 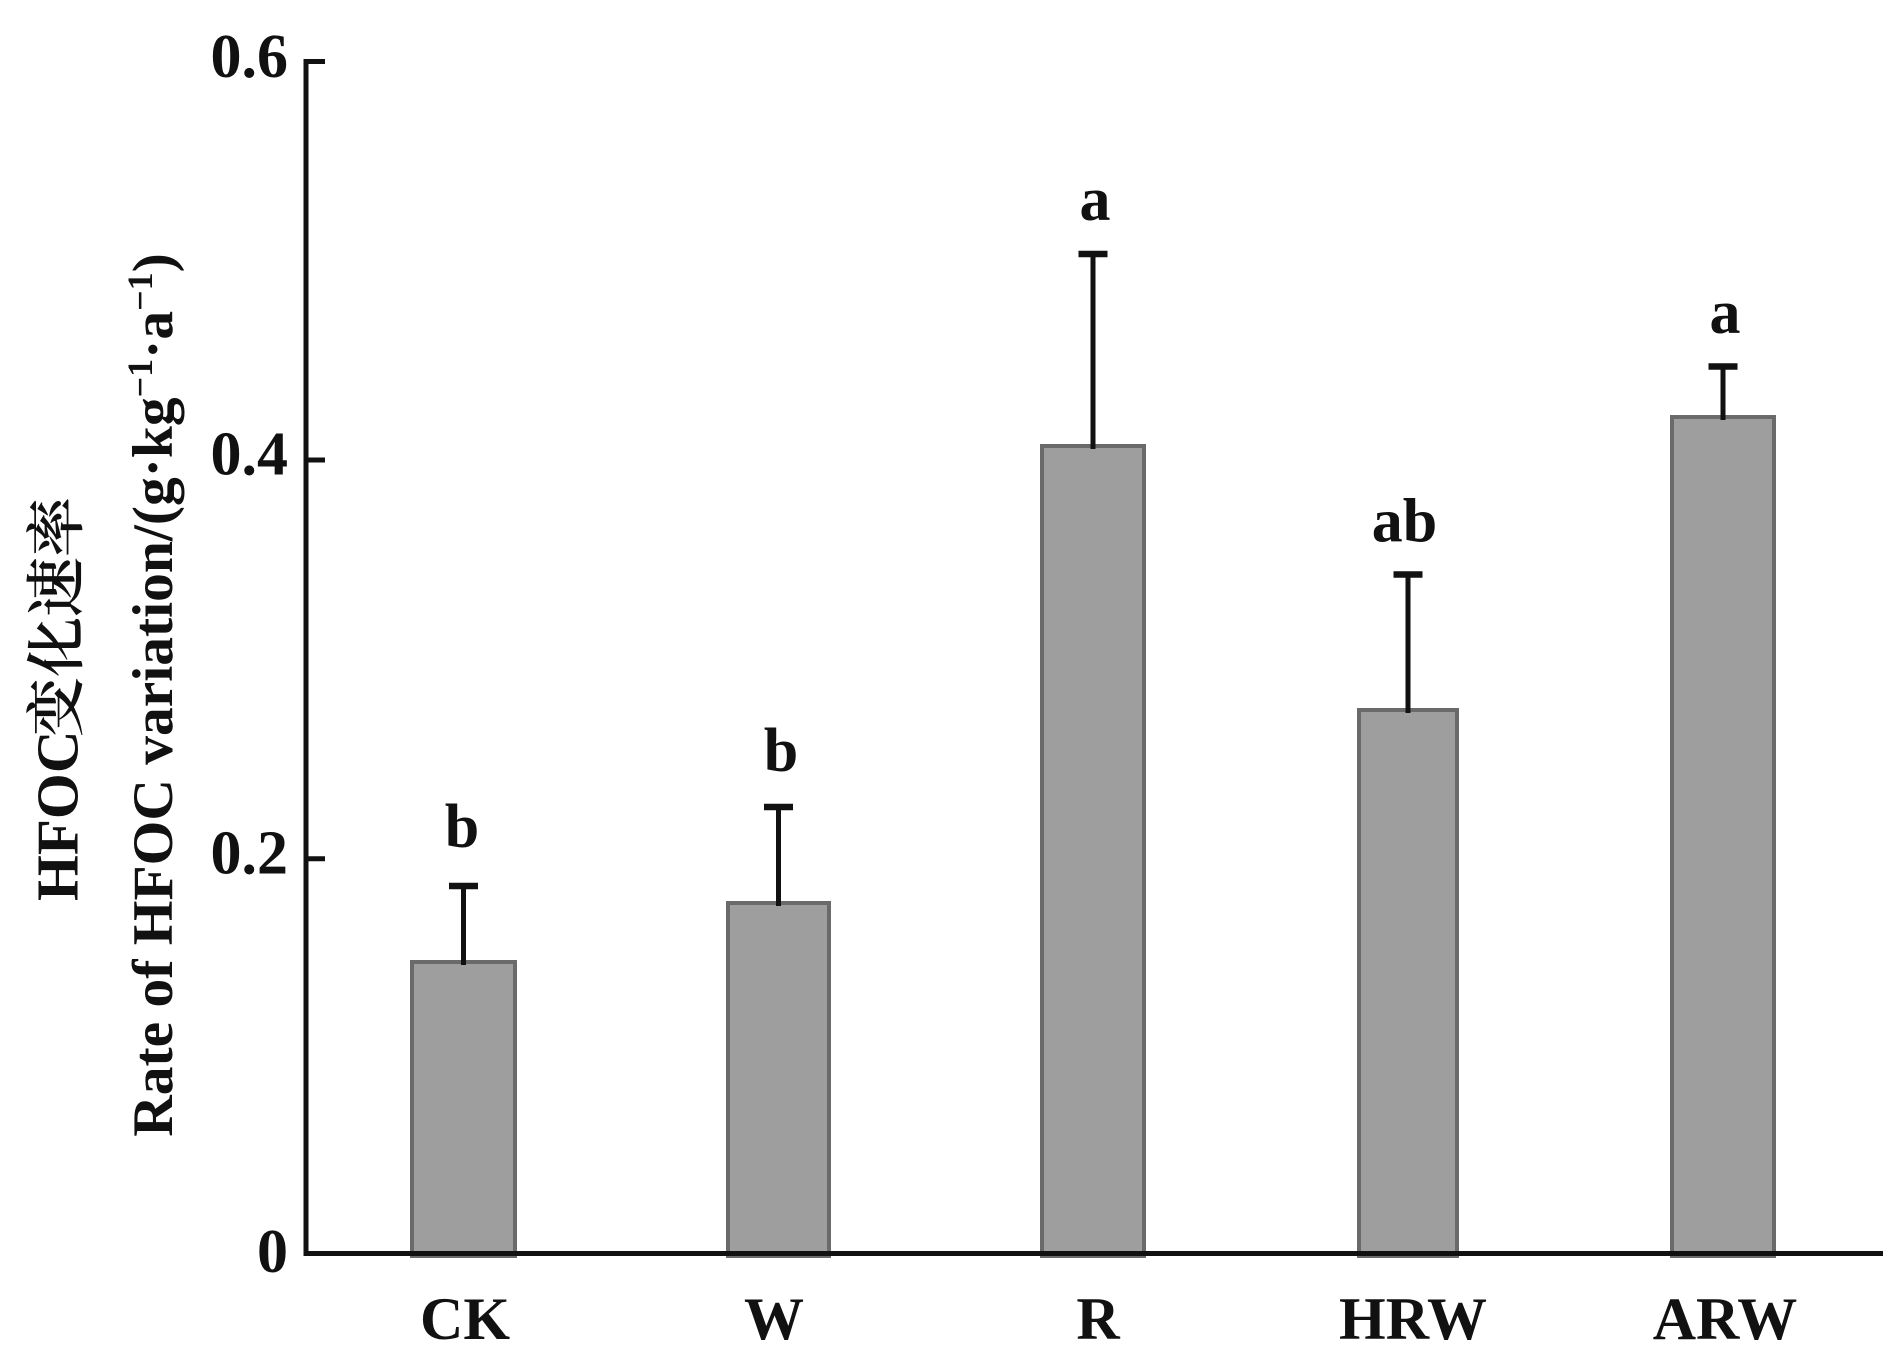 What do you see at coordinates (272, 1252) in the screenshot?
I see `svg-text: 0` at bounding box center [272, 1252].